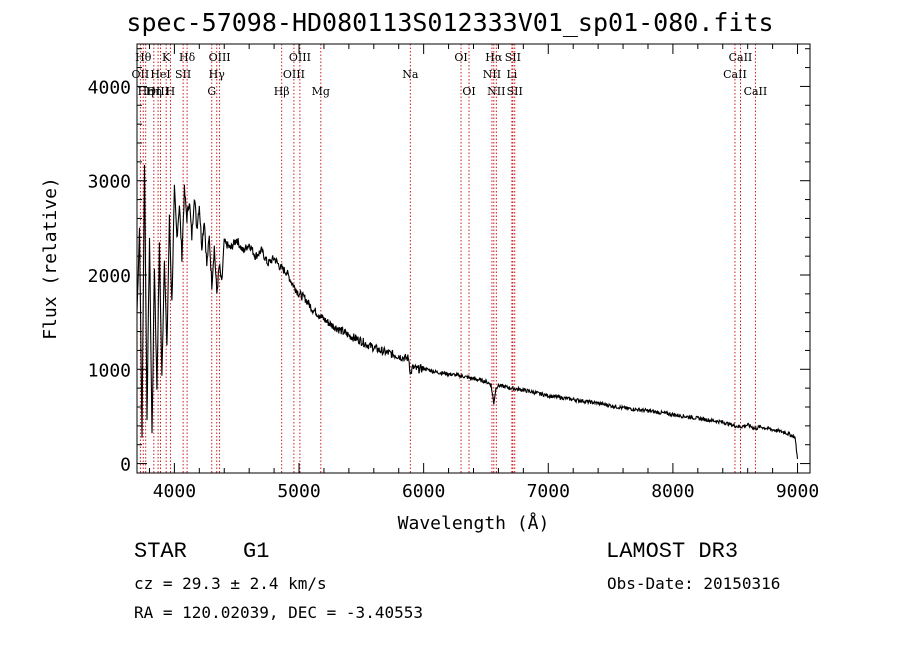  Describe the element at coordinates (160, 551) in the screenshot. I see `object-class: STAR` at that location.